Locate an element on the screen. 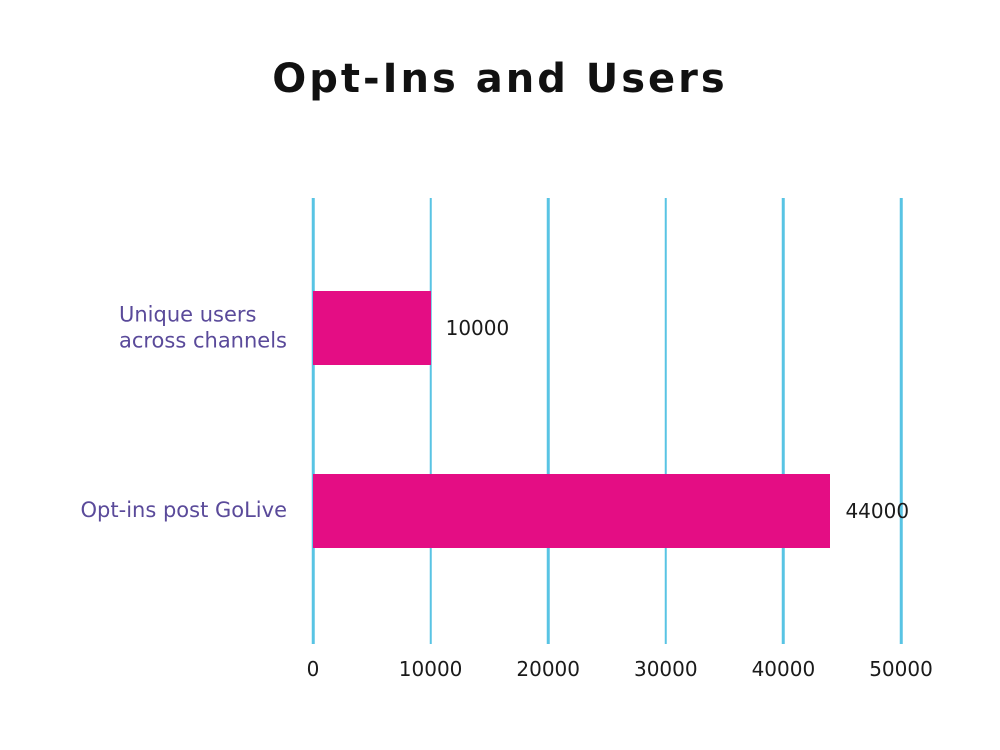  x-tick-label: 10000 is located at coordinates (430, 669).